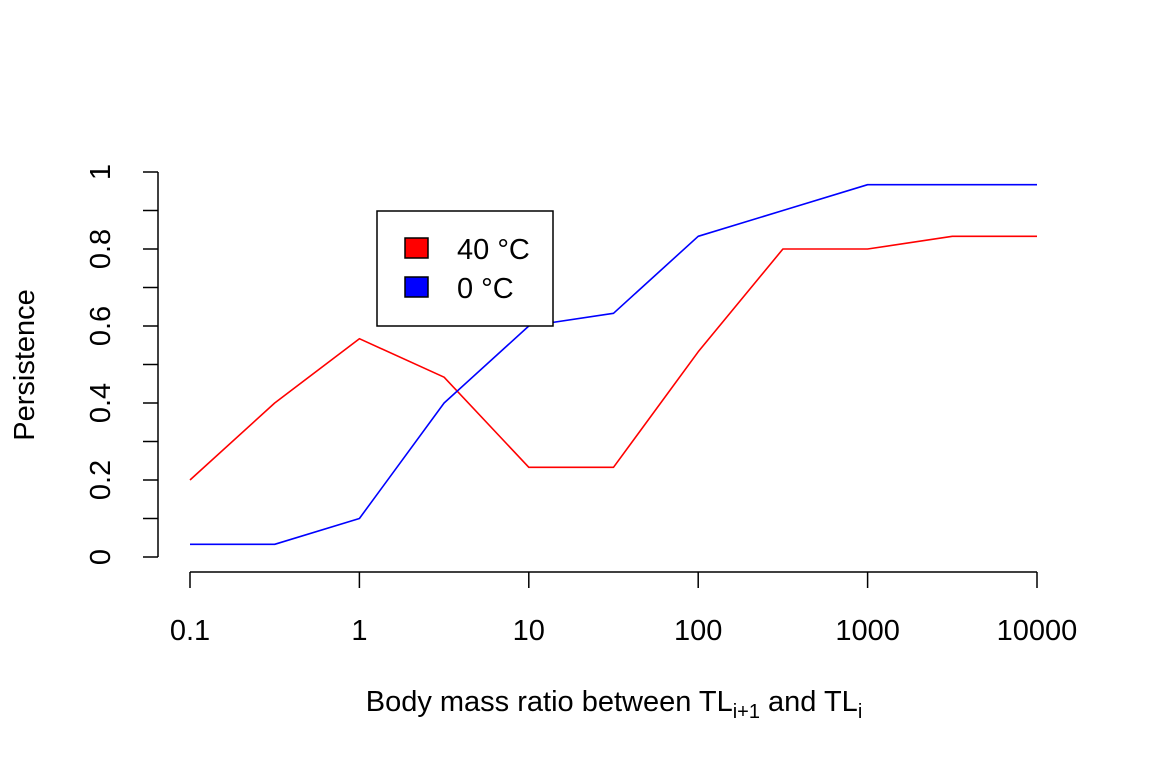 The image size is (1152, 768). Describe the element at coordinates (190, 631) in the screenshot. I see `x-tick-label: 0.1` at that location.